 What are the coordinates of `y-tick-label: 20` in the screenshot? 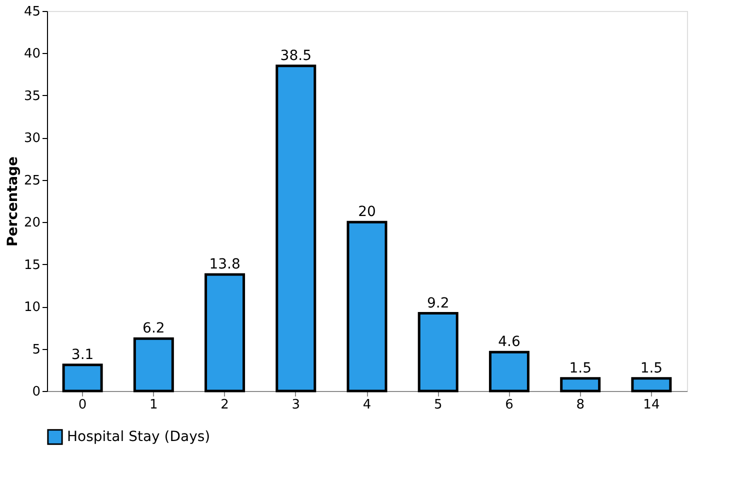 It's located at (32, 223).